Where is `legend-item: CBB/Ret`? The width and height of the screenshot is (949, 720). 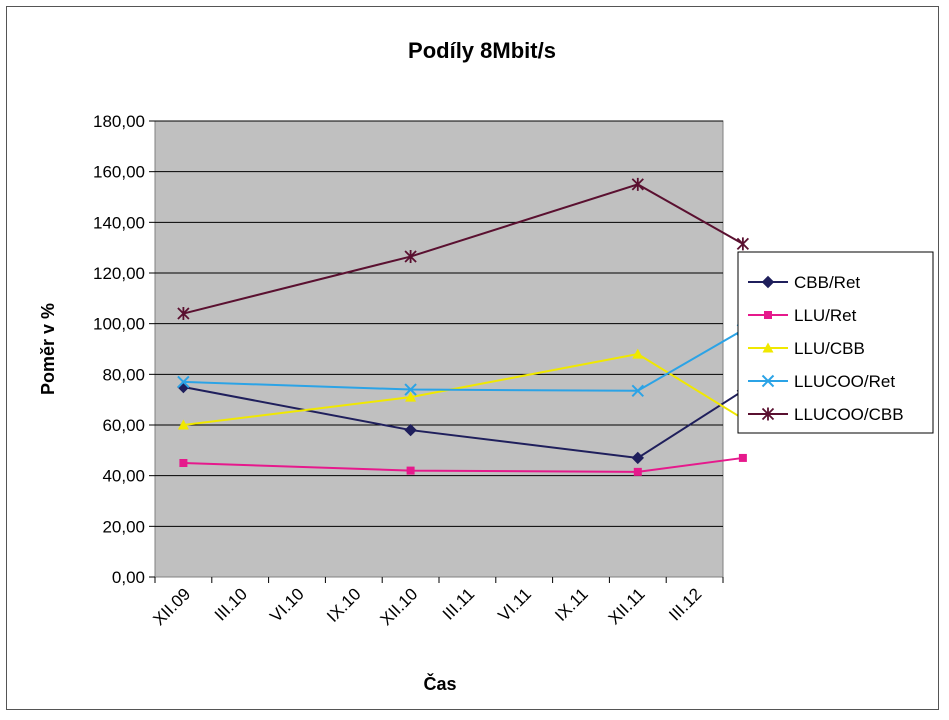
legend-item: CBB/Ret is located at coordinates (804, 282).